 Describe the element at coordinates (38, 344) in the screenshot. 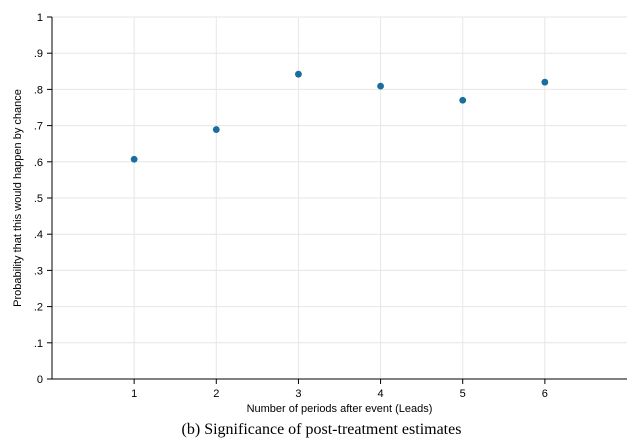

I see `y-tick-label: .1` at that location.